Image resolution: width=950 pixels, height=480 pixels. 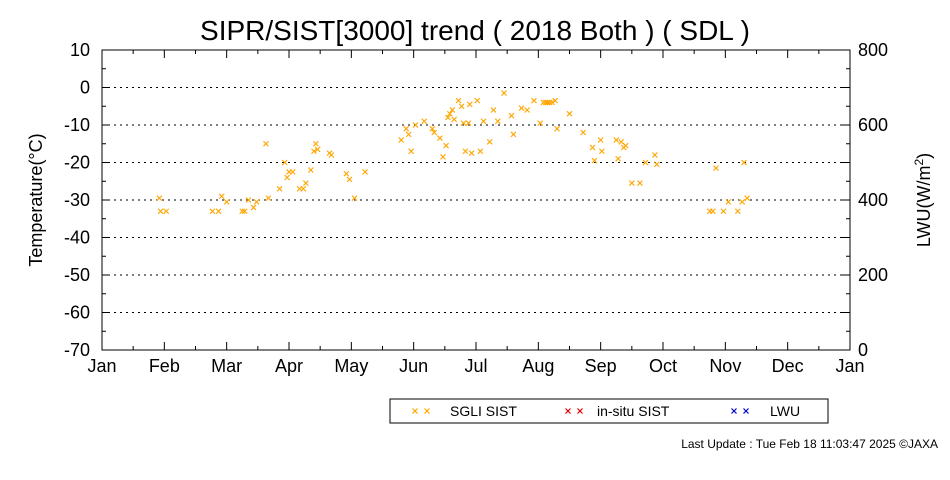 What do you see at coordinates (601, 366) in the screenshot?
I see `x-tick-label: Sep` at bounding box center [601, 366].